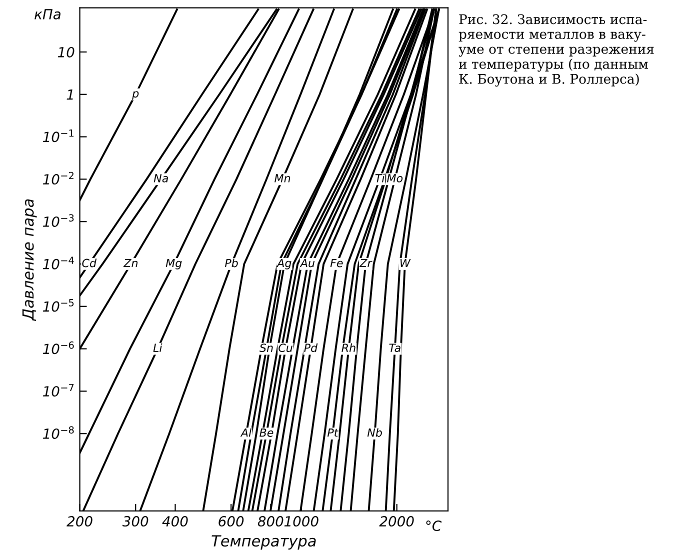 This screenshot has width=700, height=559. What do you see at coordinates (79, 521) in the screenshot?
I see `x-tick-label: 200` at bounding box center [79, 521].